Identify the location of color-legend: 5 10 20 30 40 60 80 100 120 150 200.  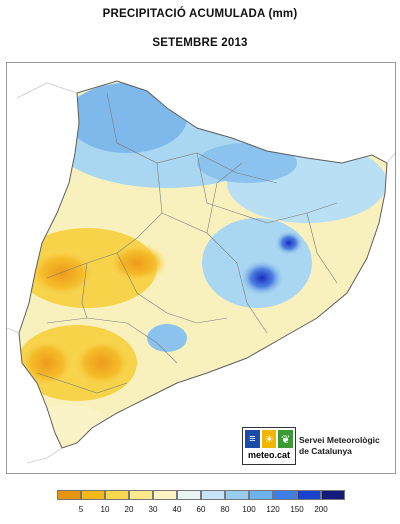
(205, 505).